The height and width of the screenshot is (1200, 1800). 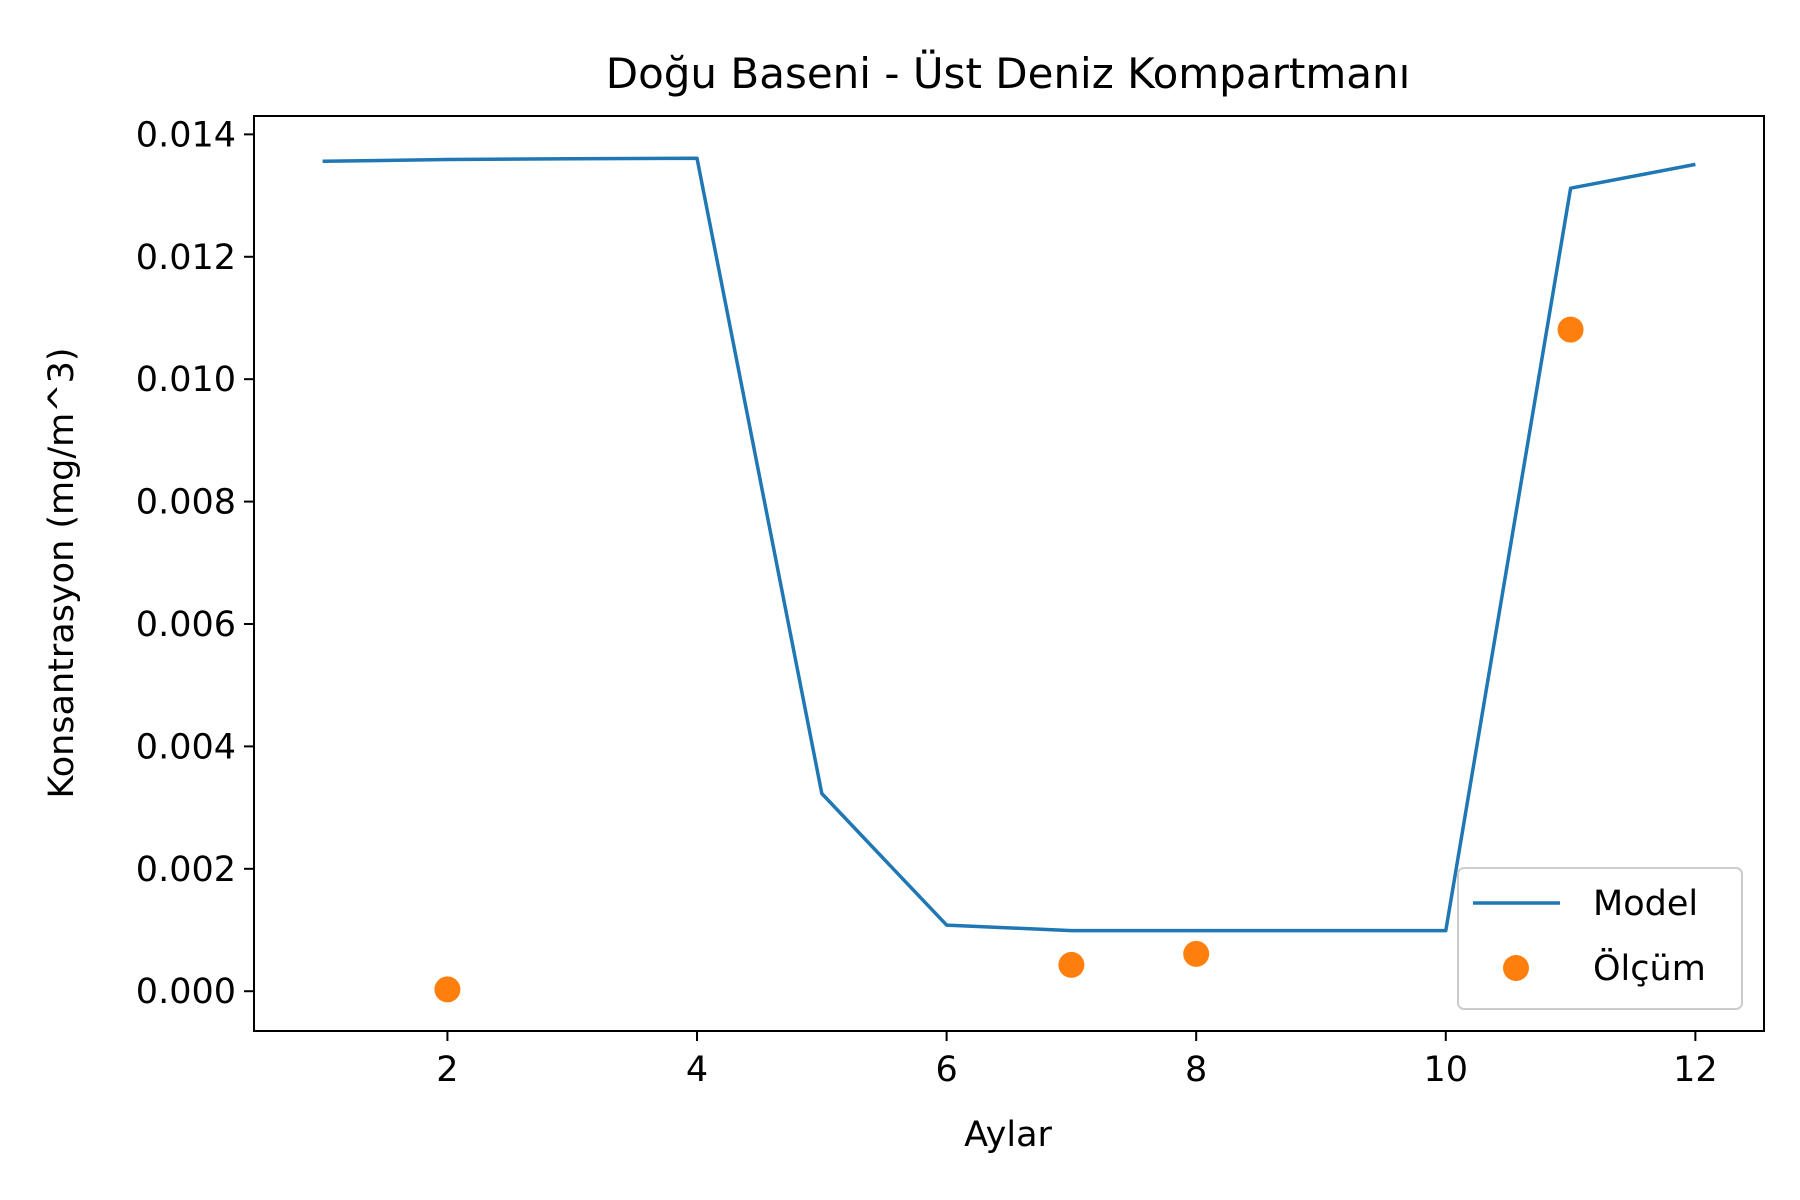 I want to click on y-tick-label: 0.004, so click(x=186, y=747).